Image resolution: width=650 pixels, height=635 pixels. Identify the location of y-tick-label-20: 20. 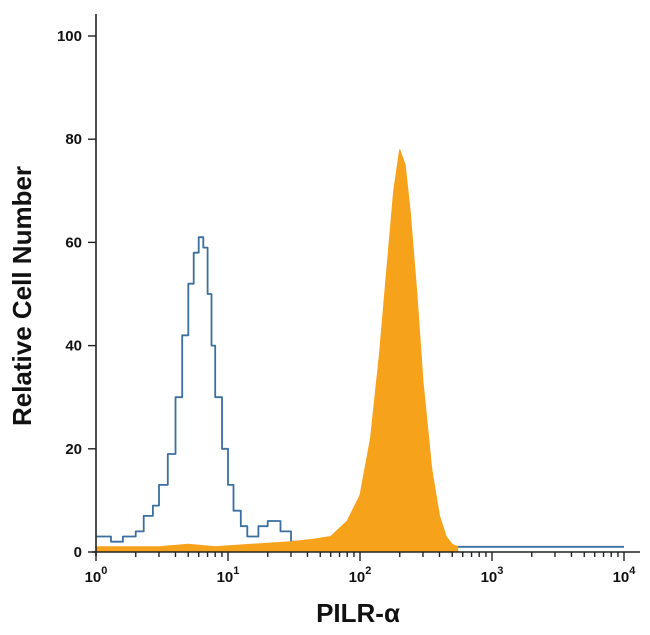
(73, 449).